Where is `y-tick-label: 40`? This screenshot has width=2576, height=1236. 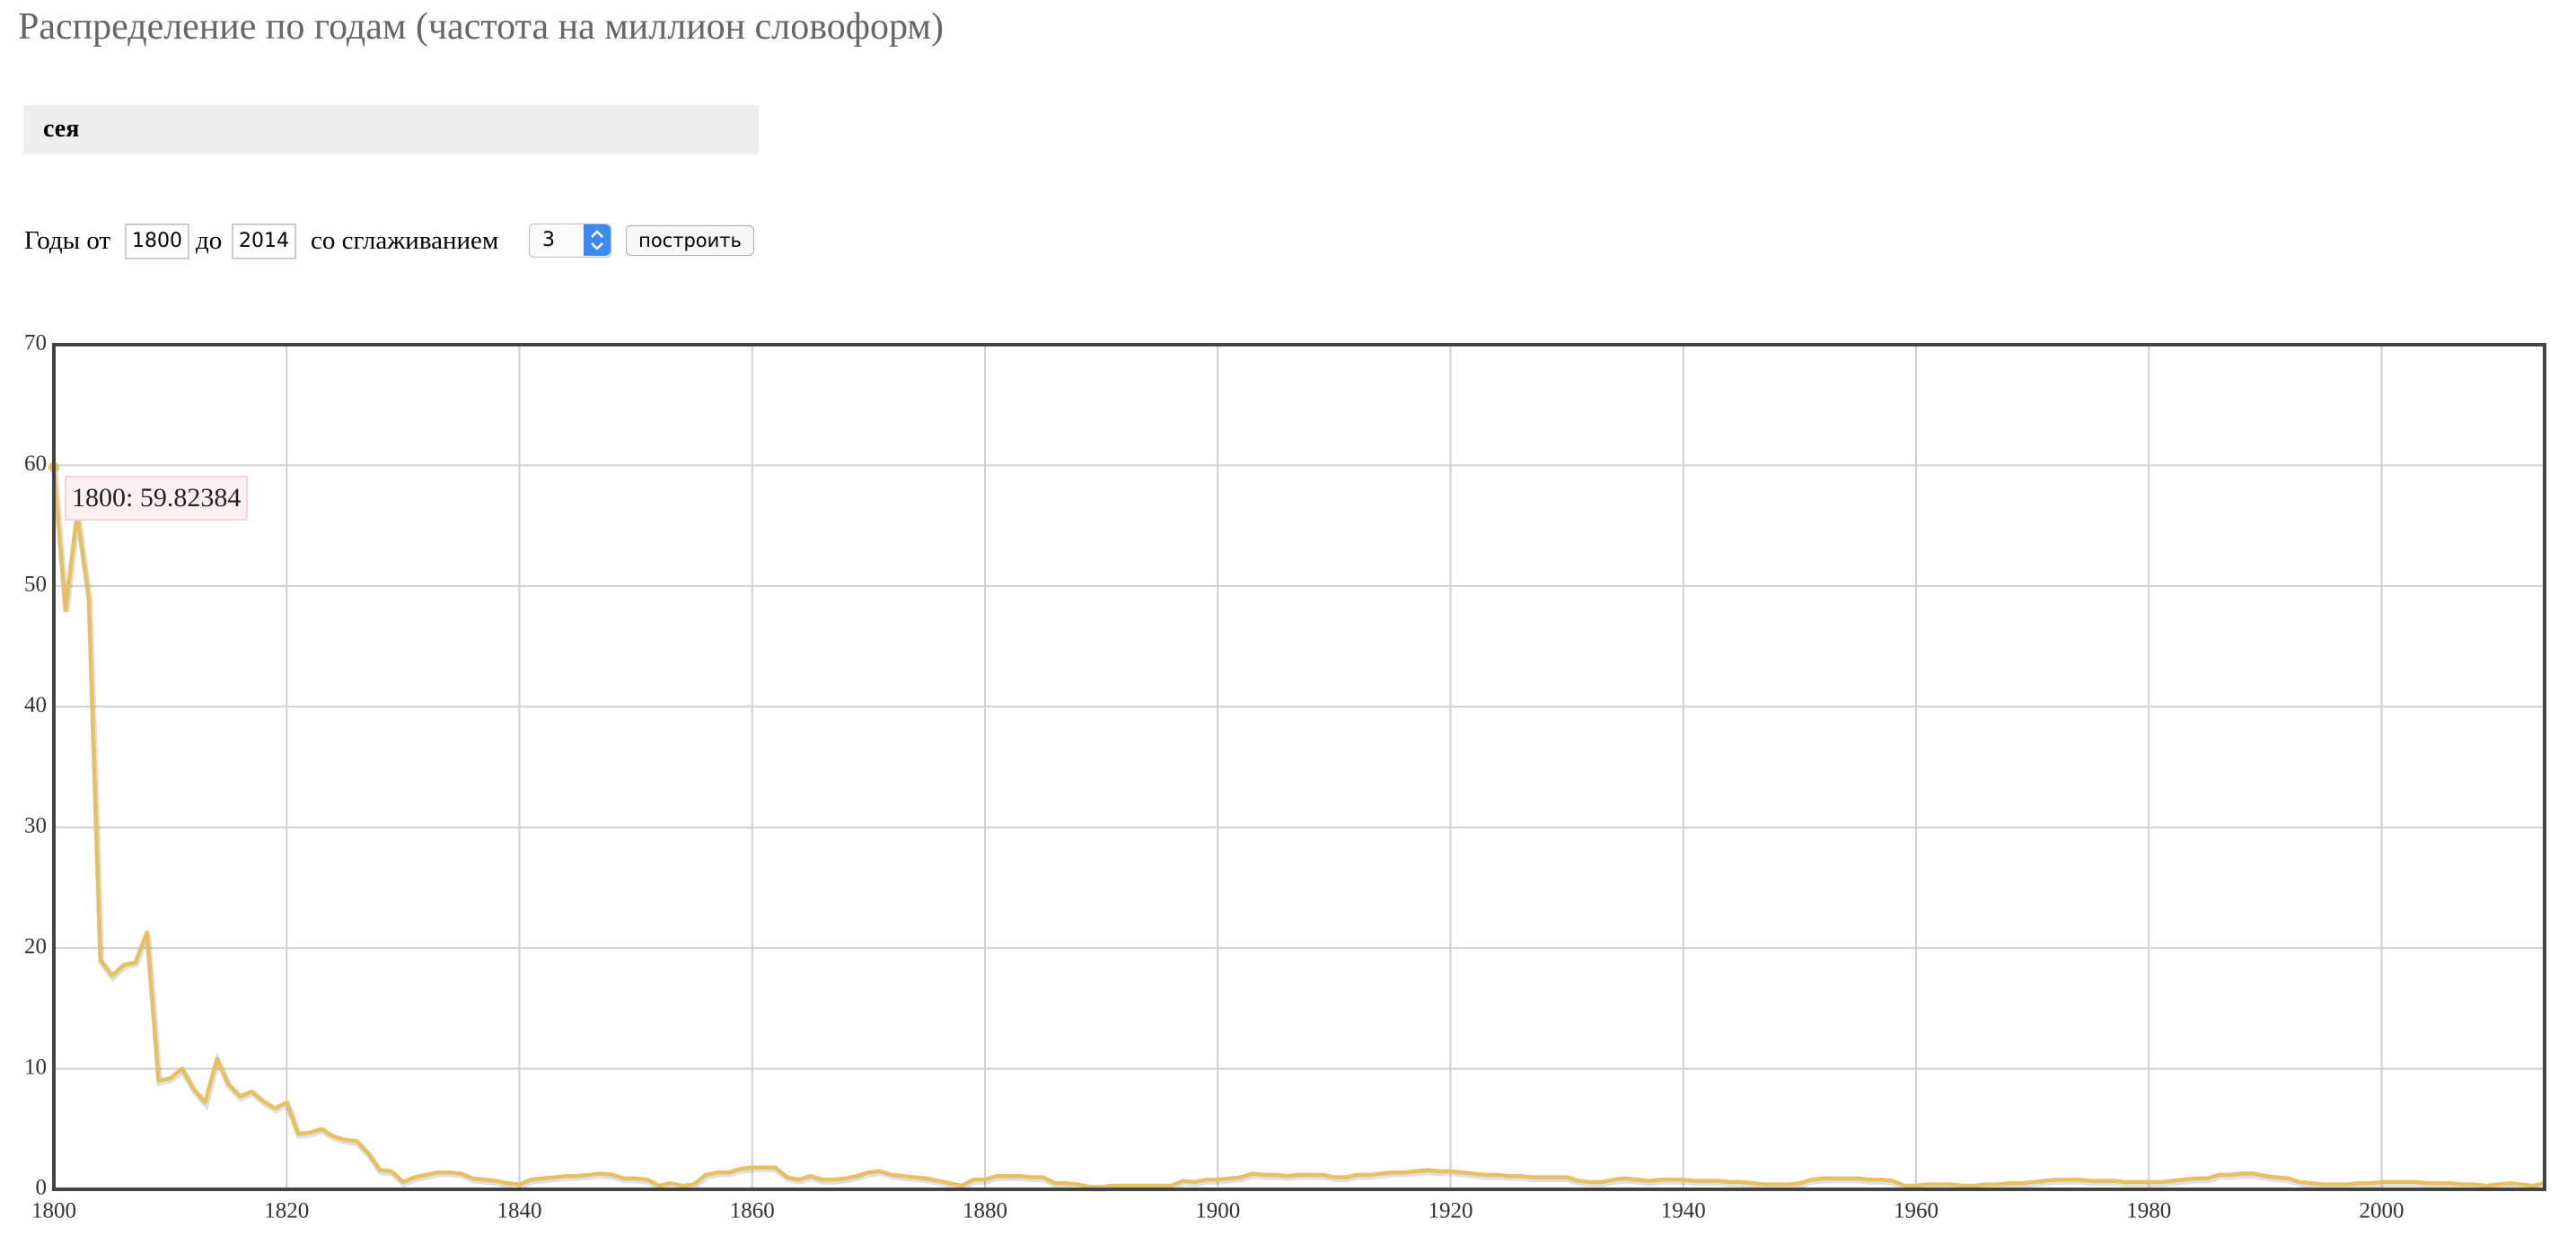
y-tick-label: 40 is located at coordinates (35, 705).